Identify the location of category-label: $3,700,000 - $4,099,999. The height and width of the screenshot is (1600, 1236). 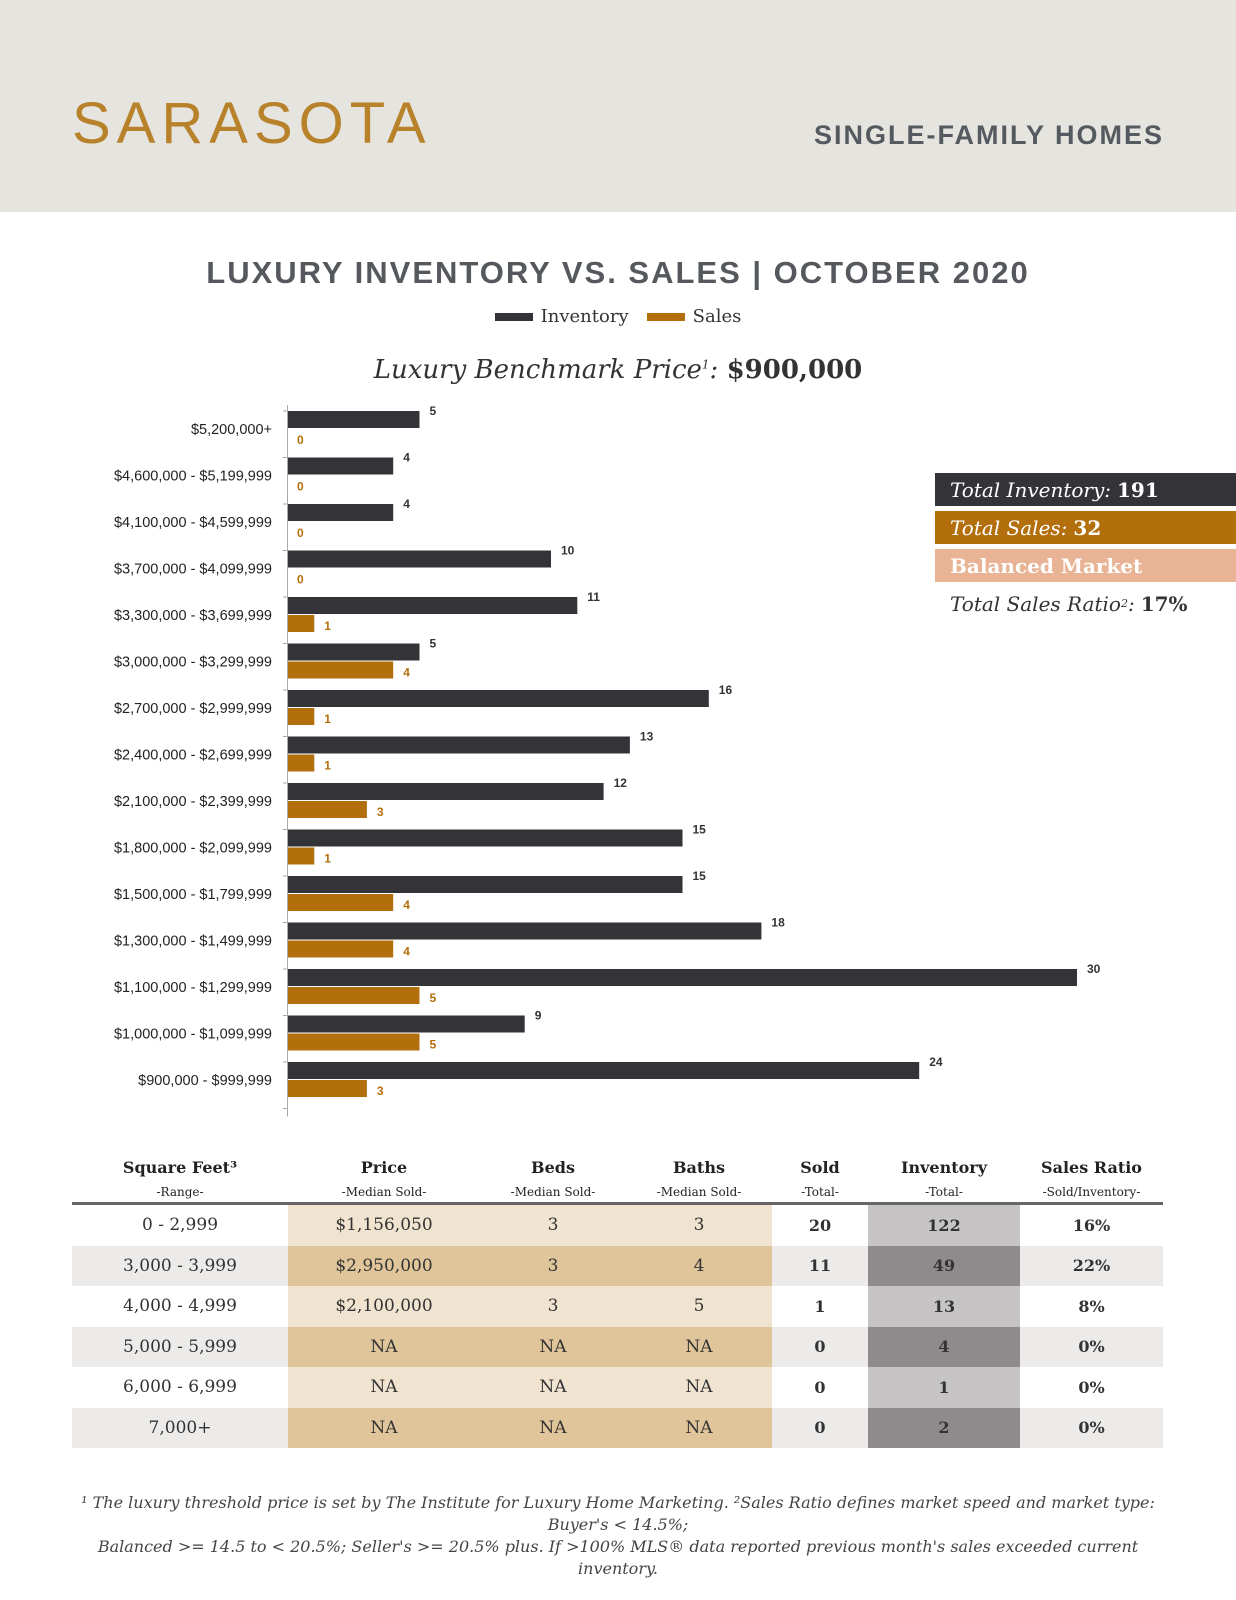
(193, 570).